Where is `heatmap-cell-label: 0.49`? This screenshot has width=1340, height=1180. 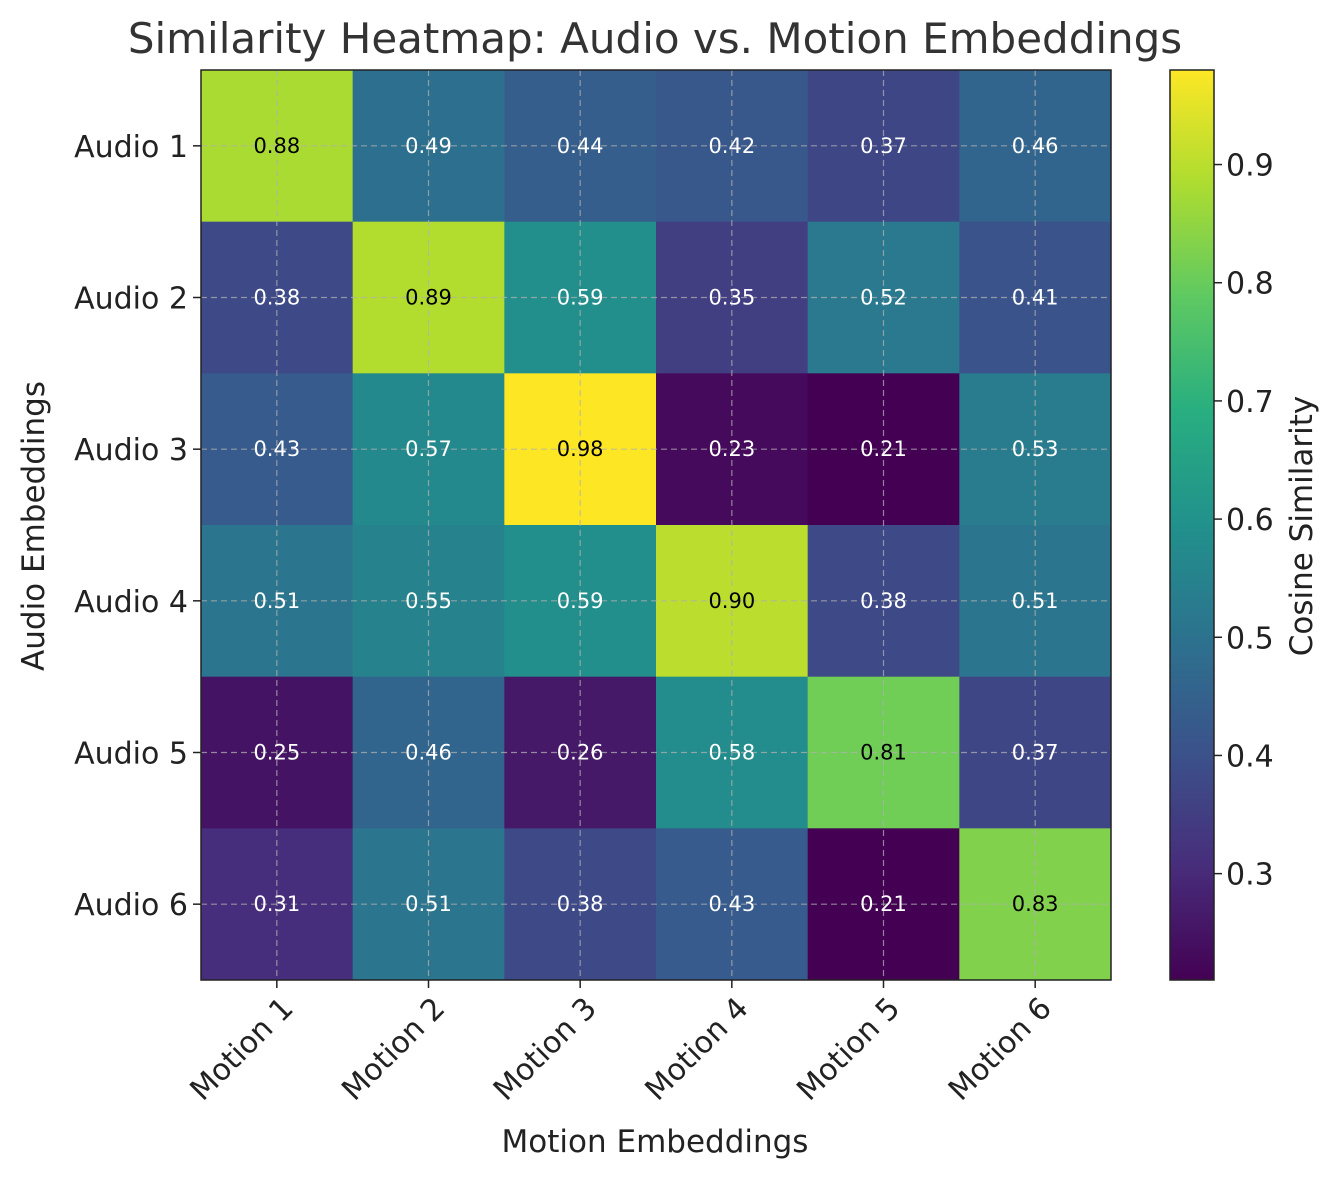 heatmap-cell-label: 0.49 is located at coordinates (428, 146).